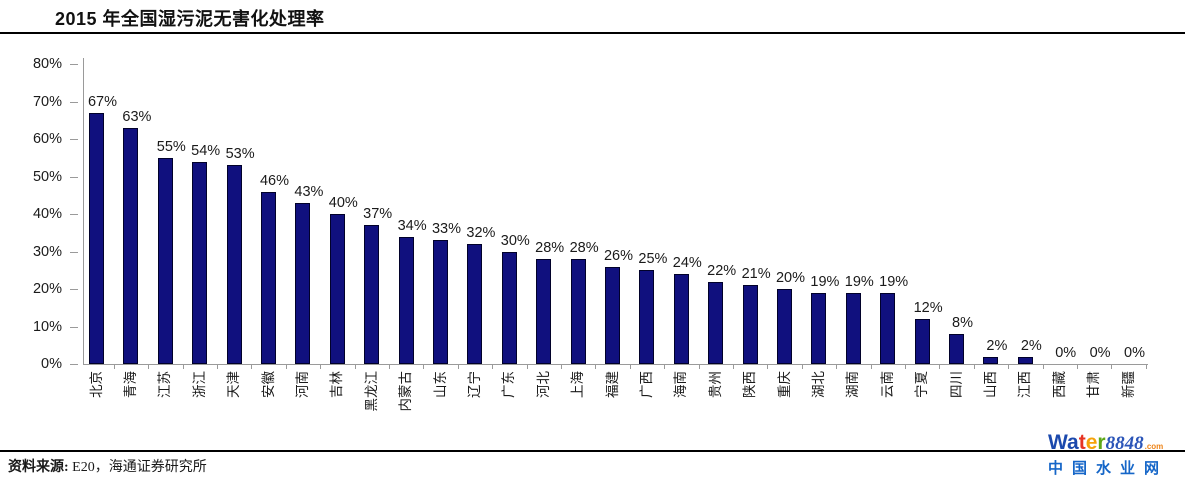 The image size is (1185, 484). I want to click on water8848-logo: Water8848.com 中国水业网, so click(1115, 455).